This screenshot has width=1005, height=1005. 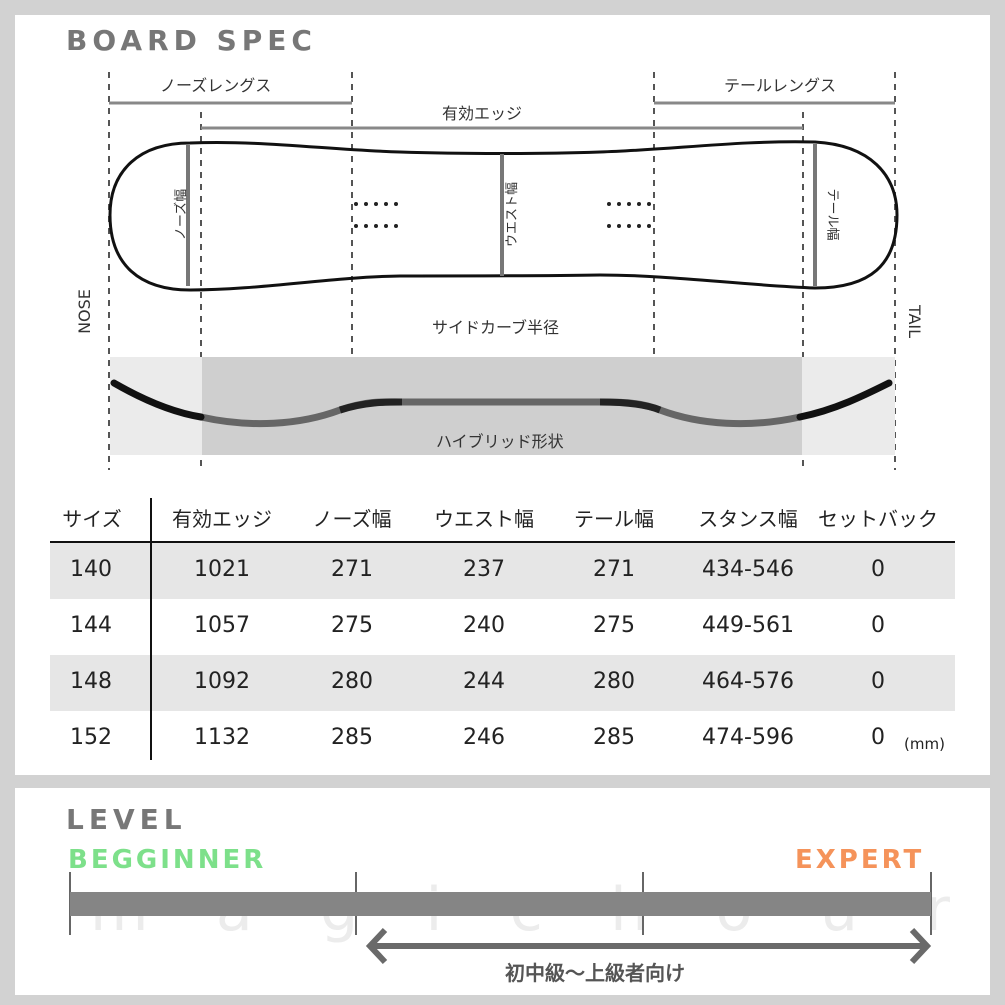 What do you see at coordinates (648, 946) in the screenshot?
I see `level-range-arrow` at bounding box center [648, 946].